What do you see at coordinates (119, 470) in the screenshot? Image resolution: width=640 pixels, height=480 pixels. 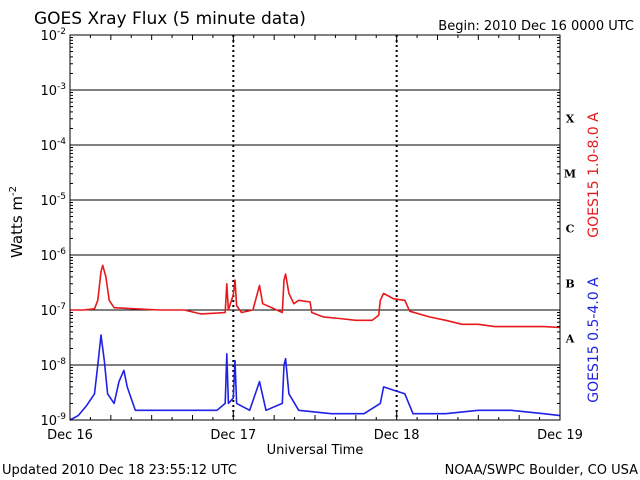 I see `updated-timestamp: Updated 2010 Dec 18 23:55:12 UTC` at bounding box center [119, 470].